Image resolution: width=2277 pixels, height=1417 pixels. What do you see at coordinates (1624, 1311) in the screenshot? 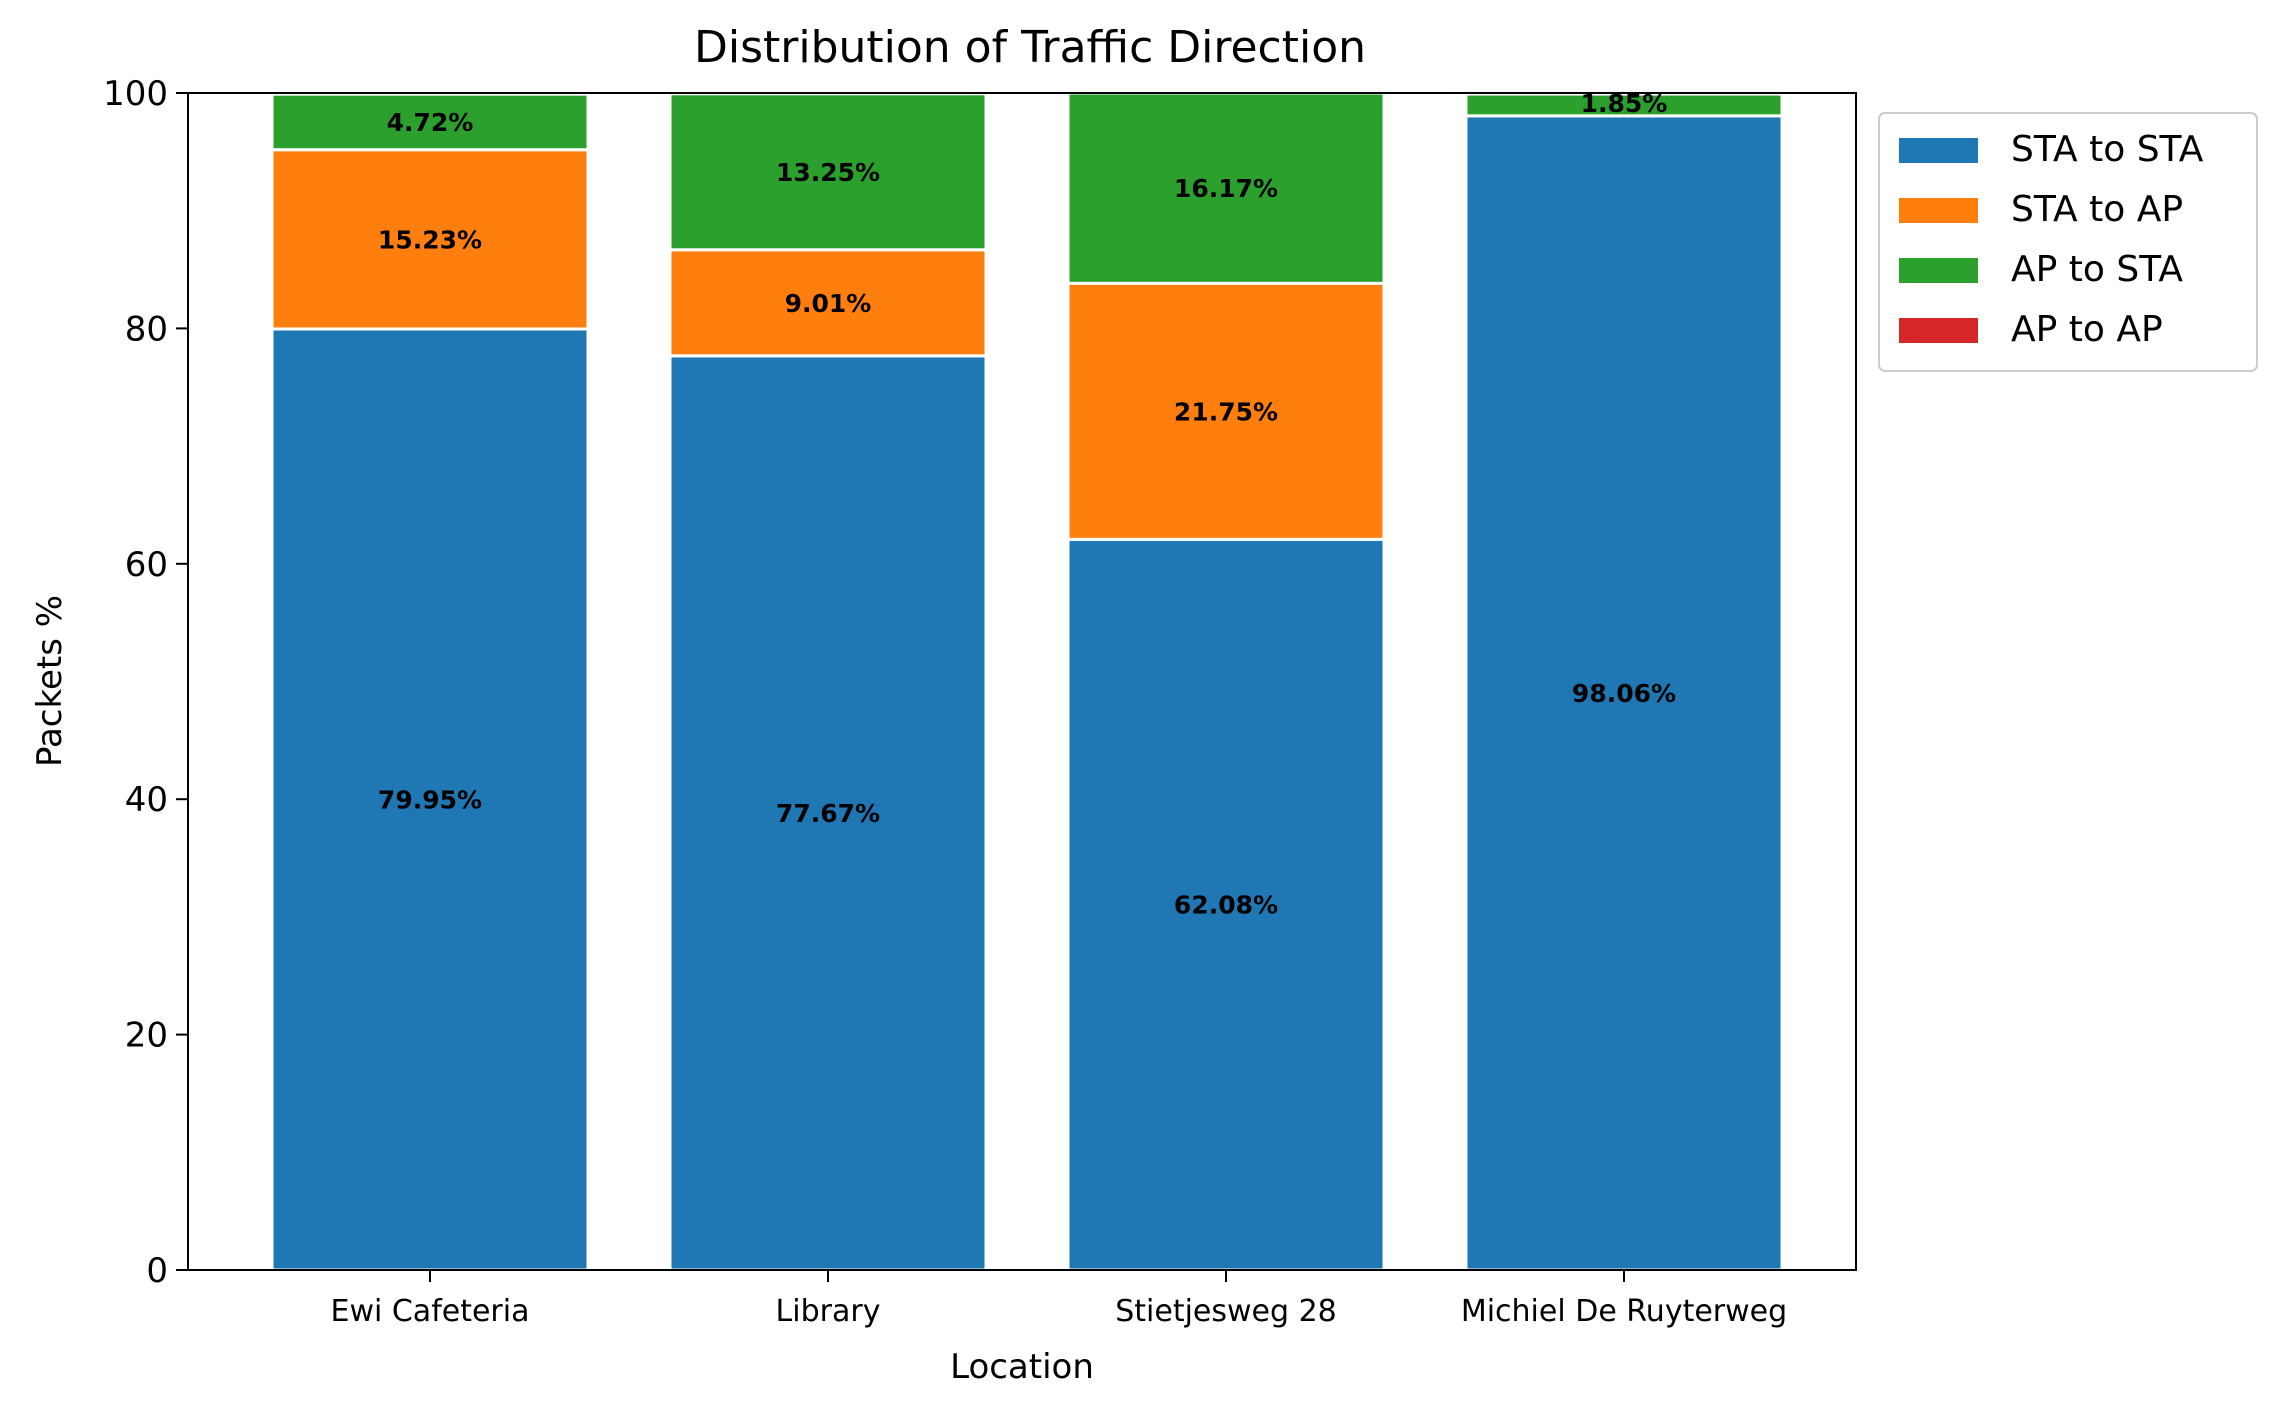
I see `x-tick-label-michiel-de-ruyterweg: Michiel De Ruyterweg` at bounding box center [1624, 1311].